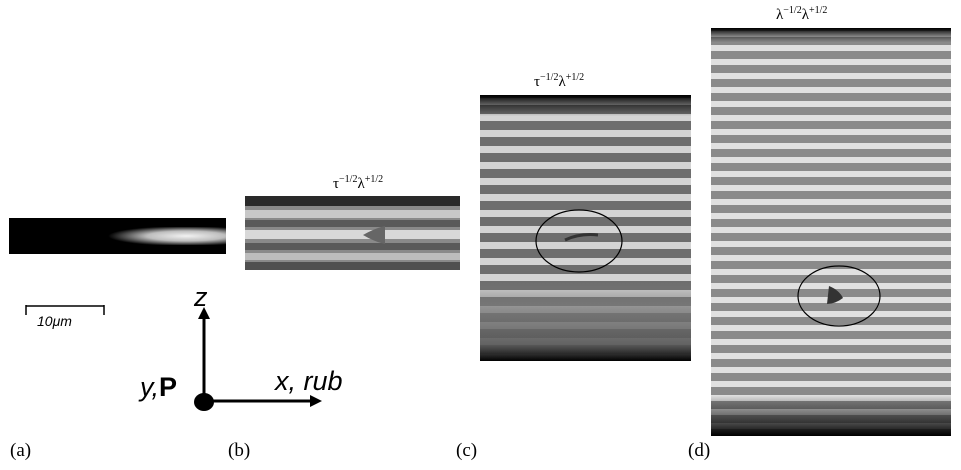  I want to click on micrograph-a, so click(117, 236).